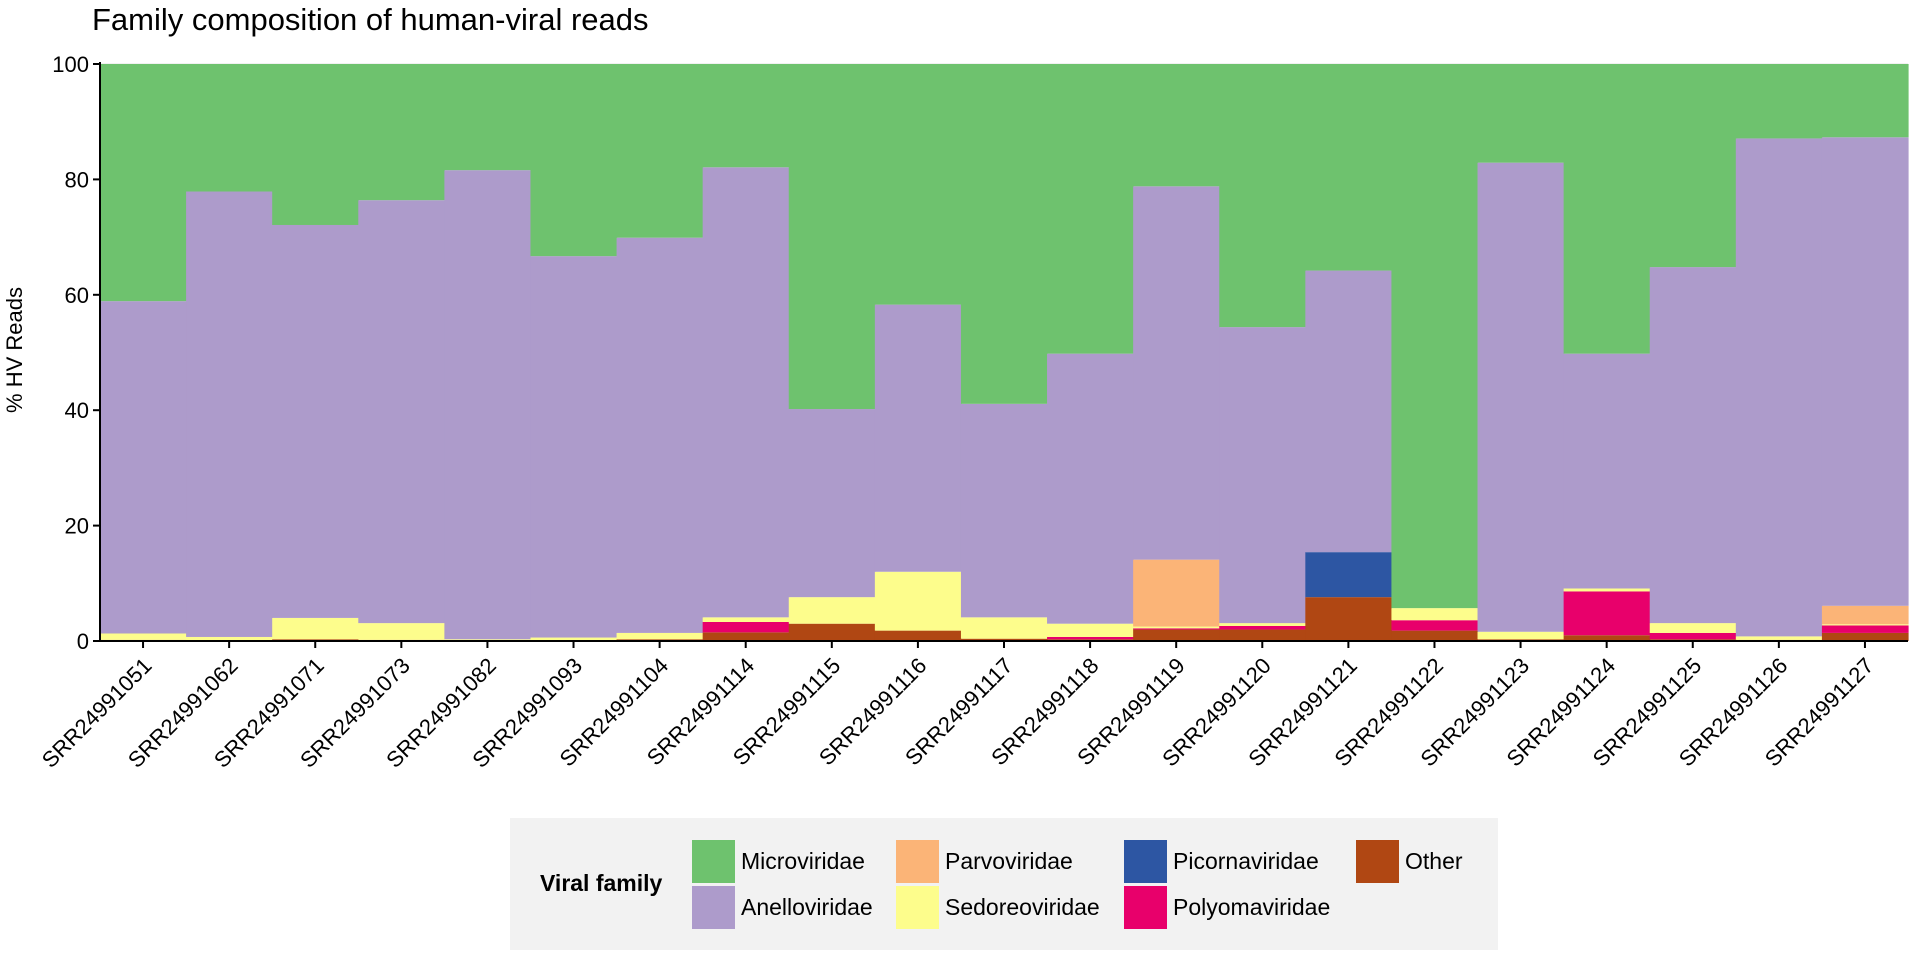  What do you see at coordinates (807, 906) in the screenshot?
I see `legend-label: Anelloviridae` at bounding box center [807, 906].